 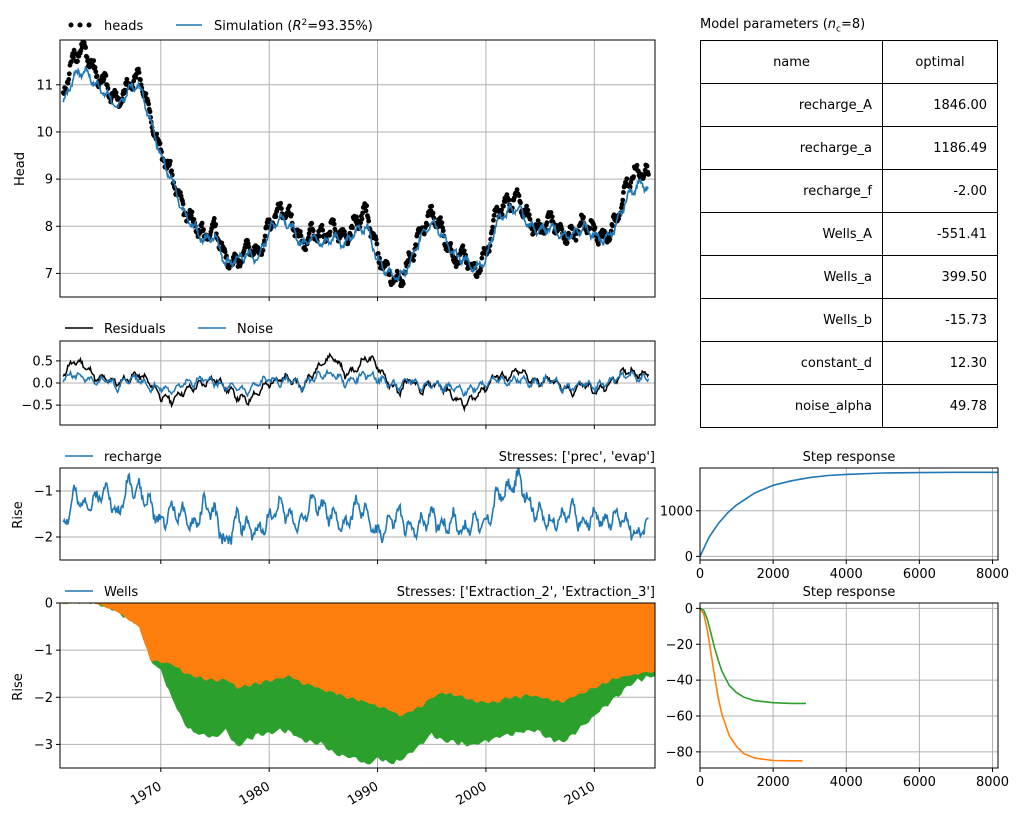 I want to click on step-response-extraction-3-line, so click(x=753, y=656).